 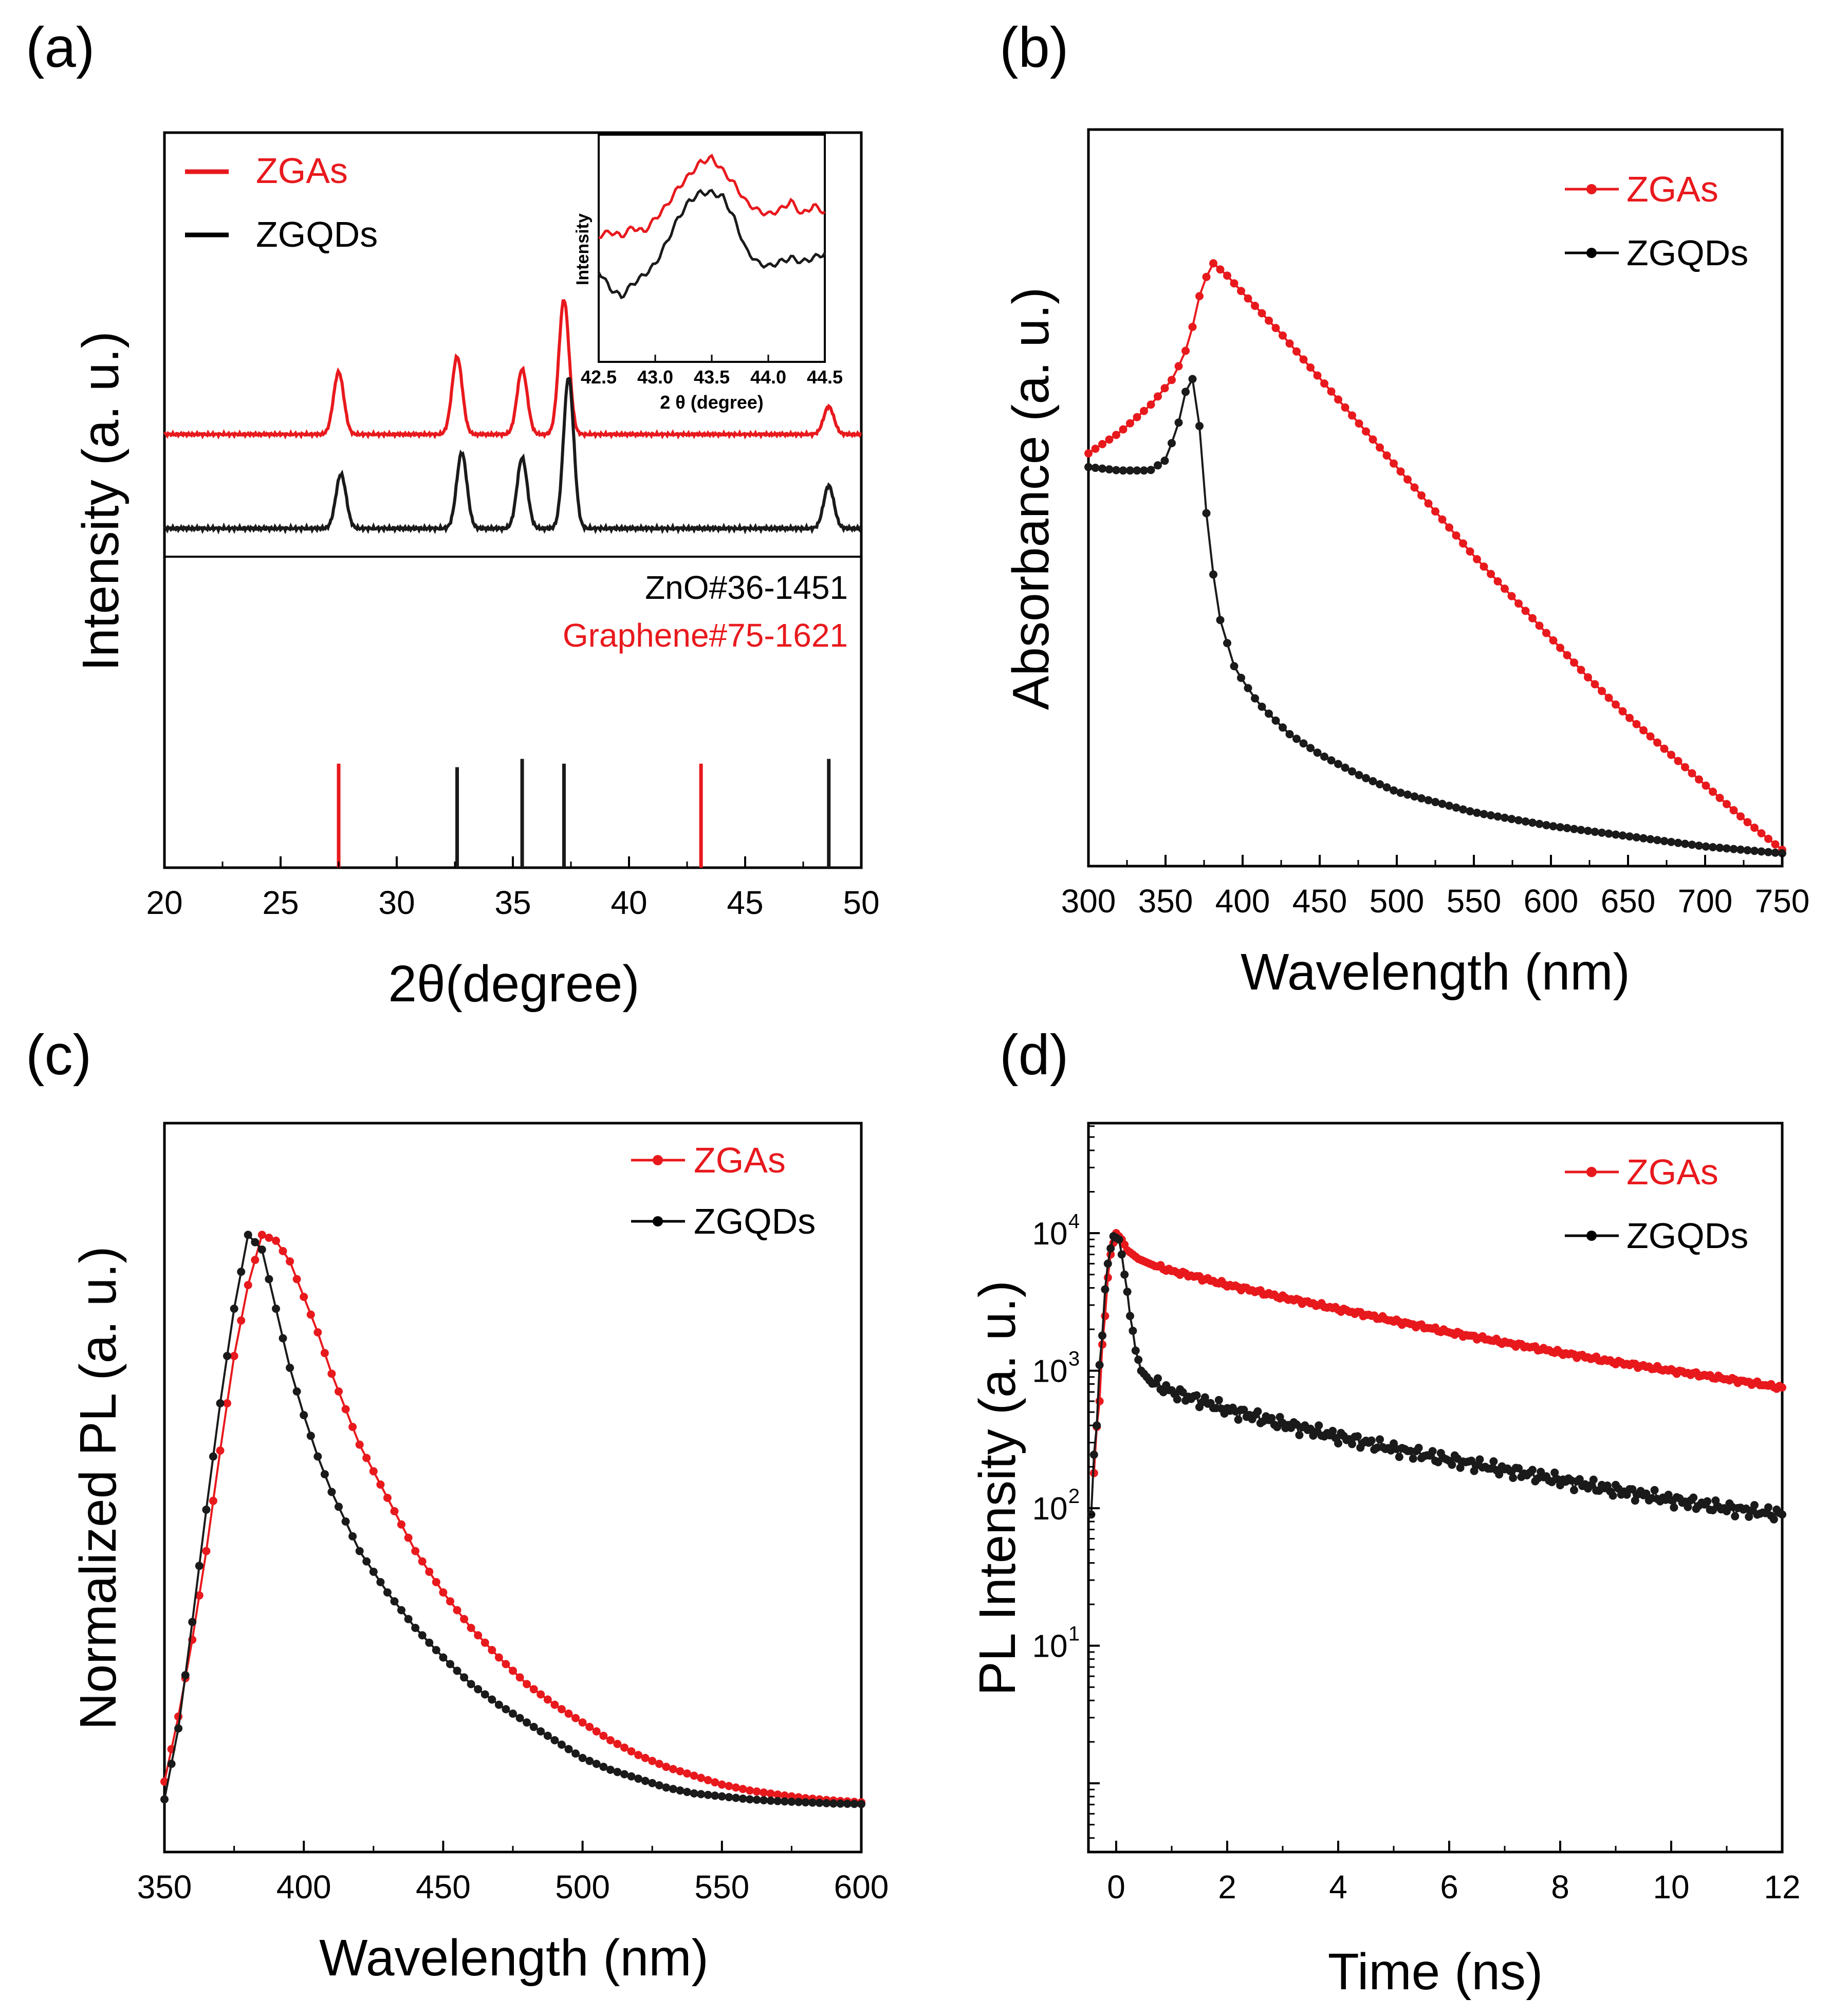 What do you see at coordinates (1050, 1371) in the screenshot?
I see `y-tick-label-base: 10` at bounding box center [1050, 1371].